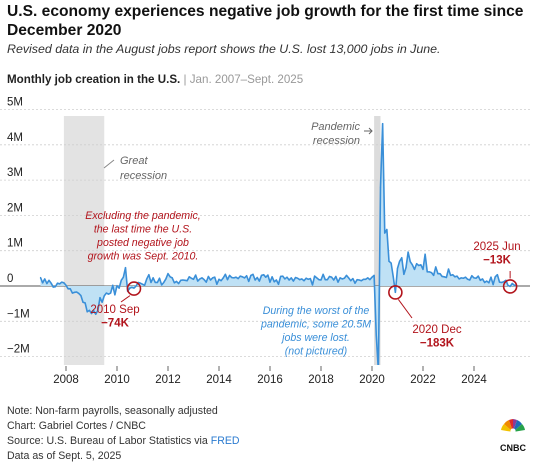 The height and width of the screenshot is (462, 536). Describe the element at coordinates (405, 309) in the screenshot. I see `highlight-leader` at that location.